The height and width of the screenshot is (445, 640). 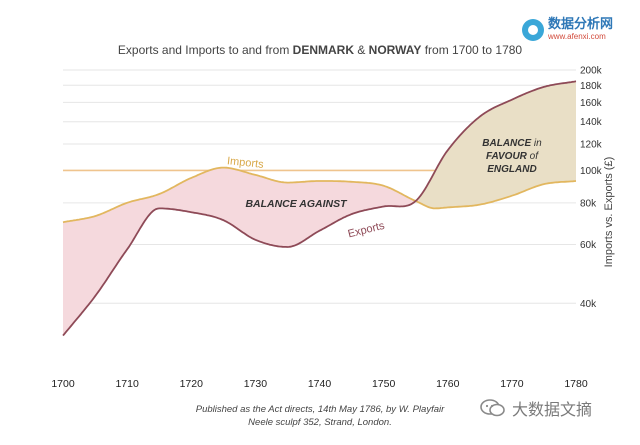 What do you see at coordinates (533, 156) in the screenshot?
I see `balance-favour-plain: of` at bounding box center [533, 156].